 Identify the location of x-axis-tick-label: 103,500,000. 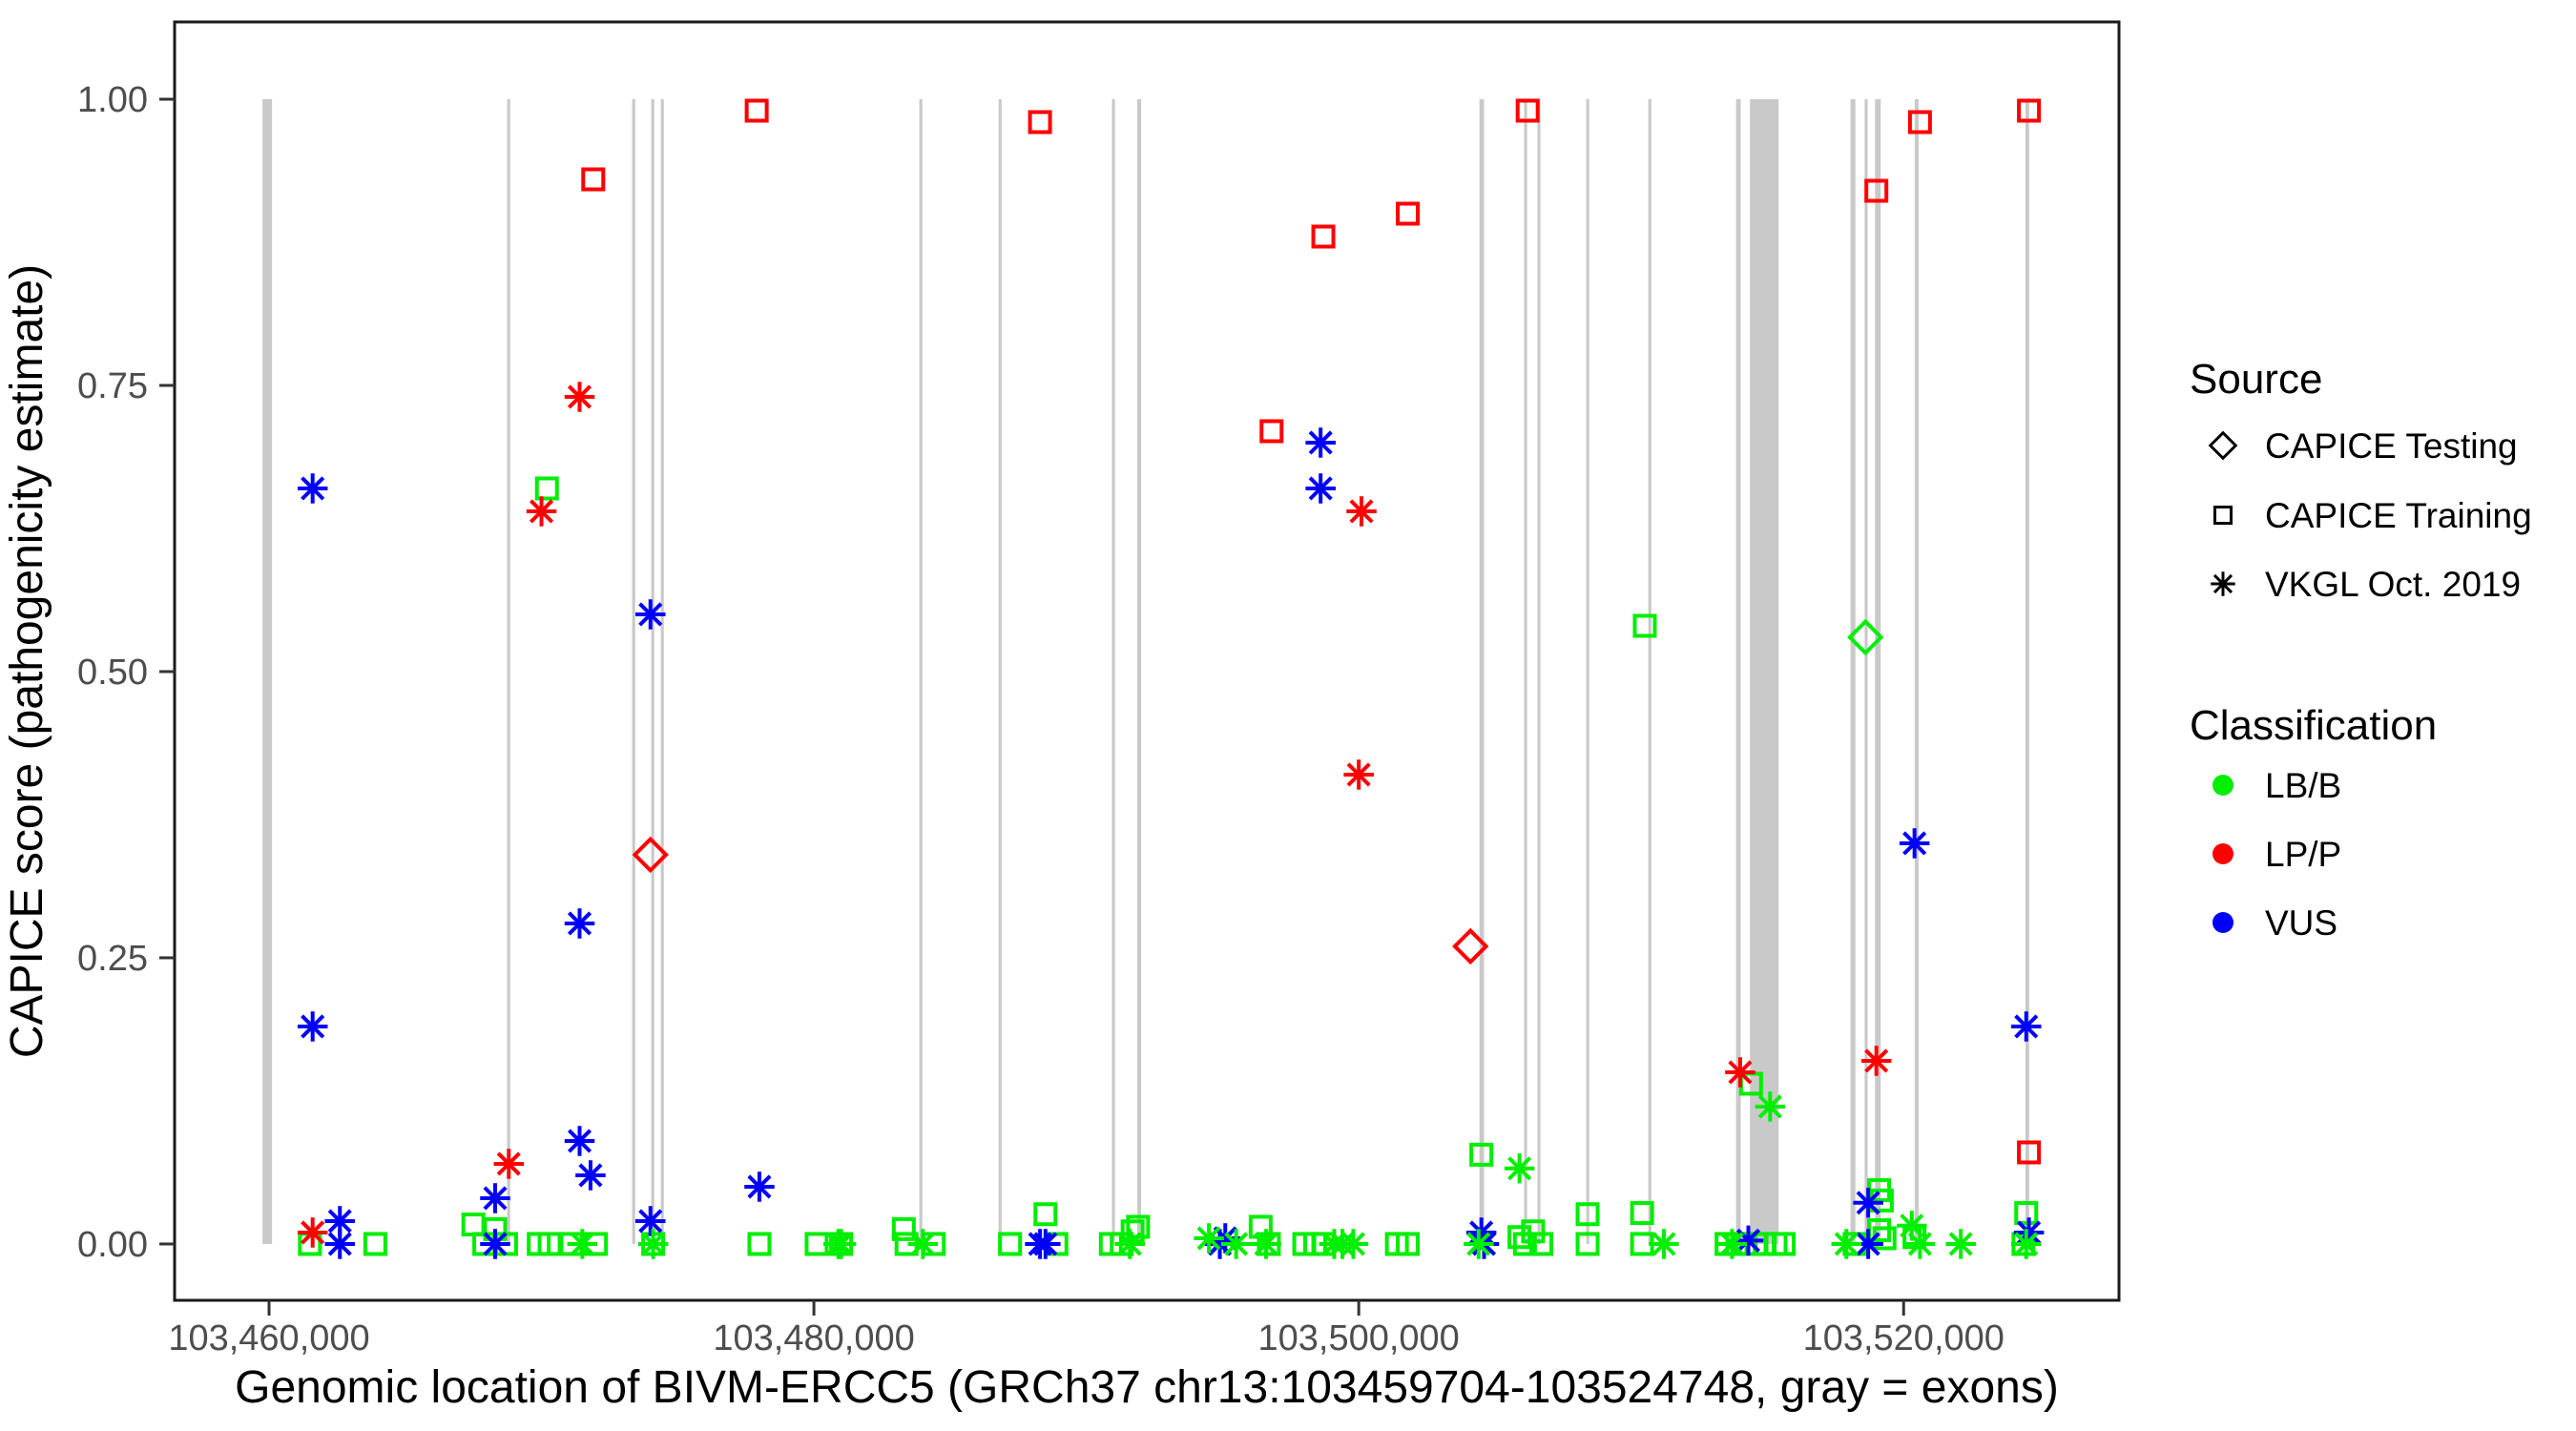
(1359, 1338).